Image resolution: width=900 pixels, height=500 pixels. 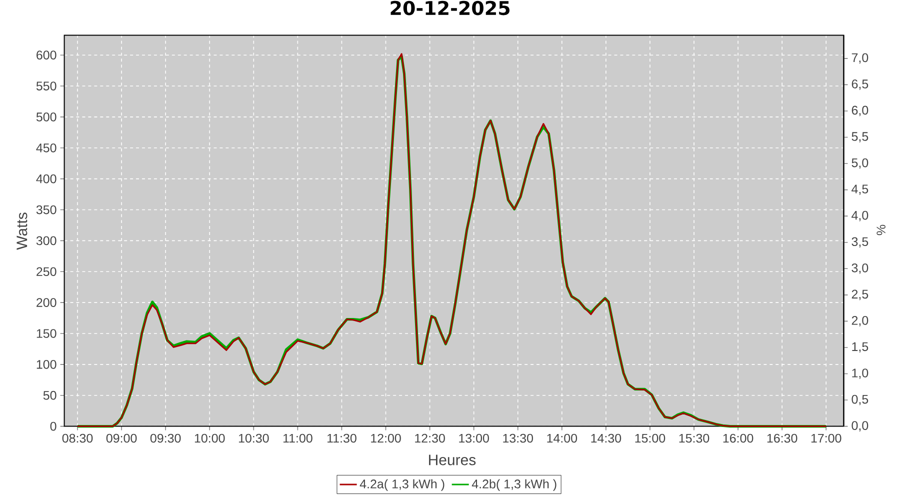 I want to click on x-tick-label: 13:00, so click(x=474, y=438).